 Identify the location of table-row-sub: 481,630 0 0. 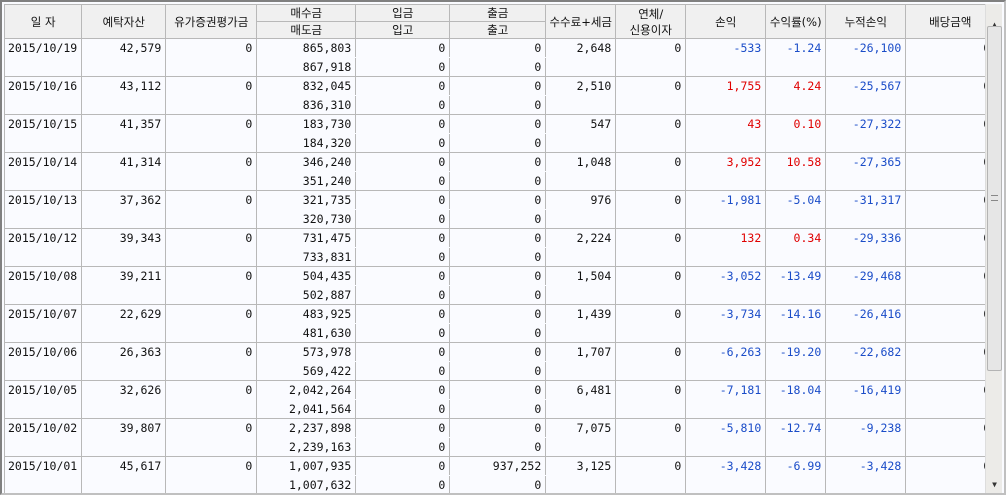
(500, 333).